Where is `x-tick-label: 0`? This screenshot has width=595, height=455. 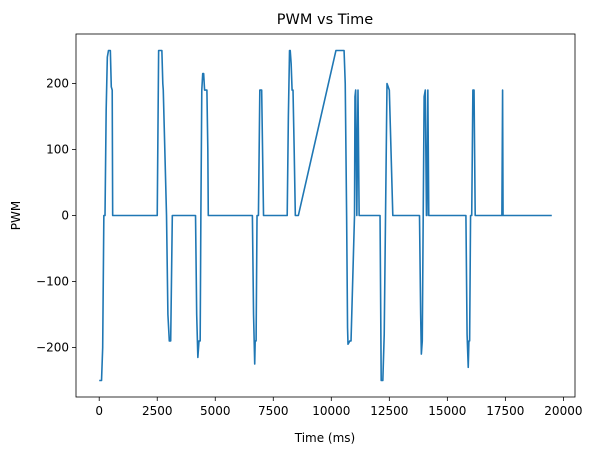 x-tick-label: 0 is located at coordinates (99, 411).